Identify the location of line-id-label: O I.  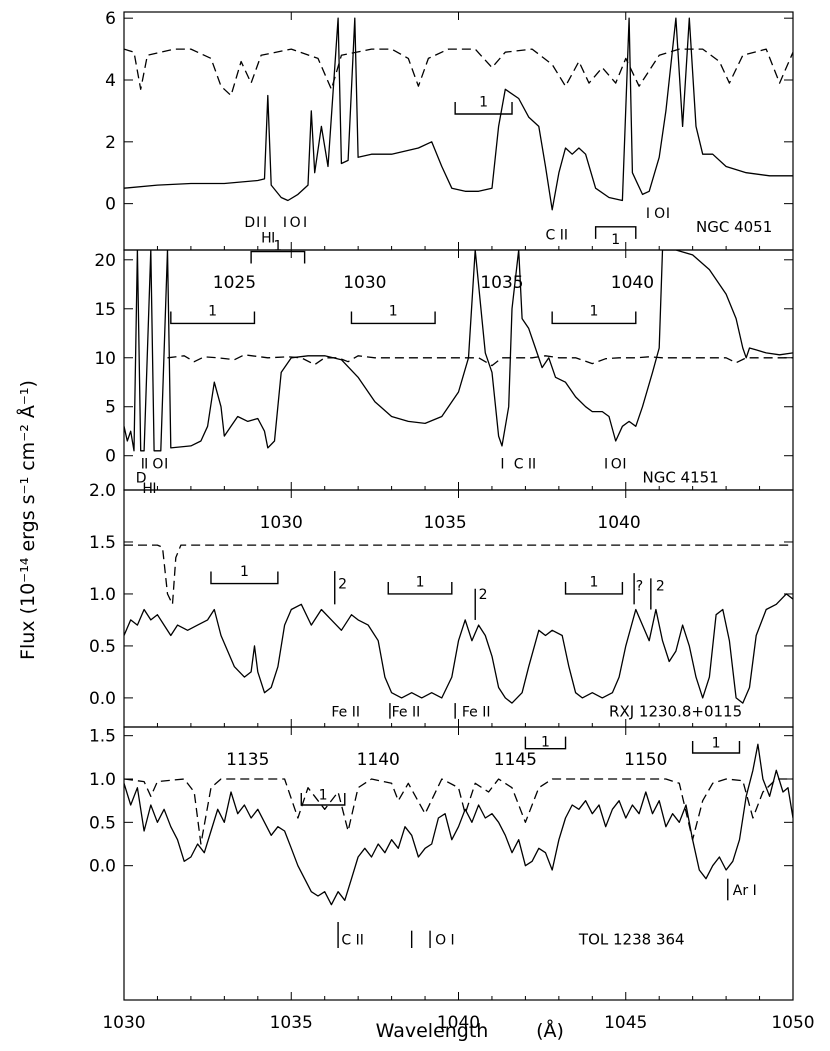
(445, 940).